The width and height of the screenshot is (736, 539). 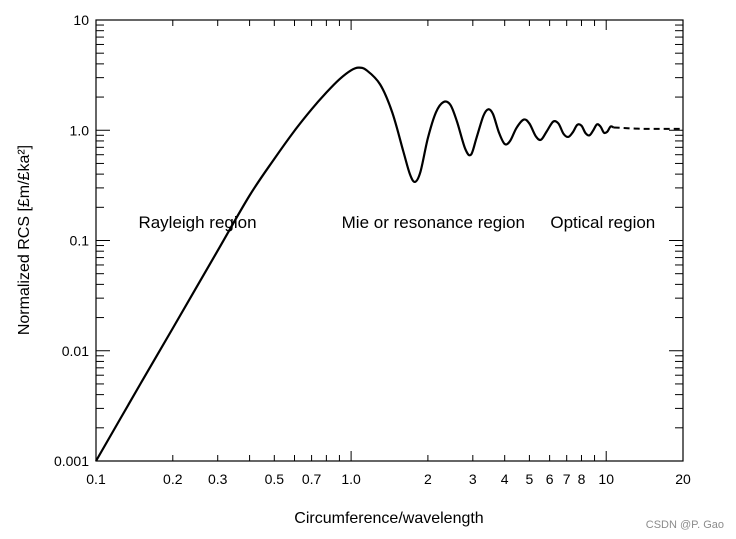 I want to click on y-tick-label: 10, so click(x=81, y=20).